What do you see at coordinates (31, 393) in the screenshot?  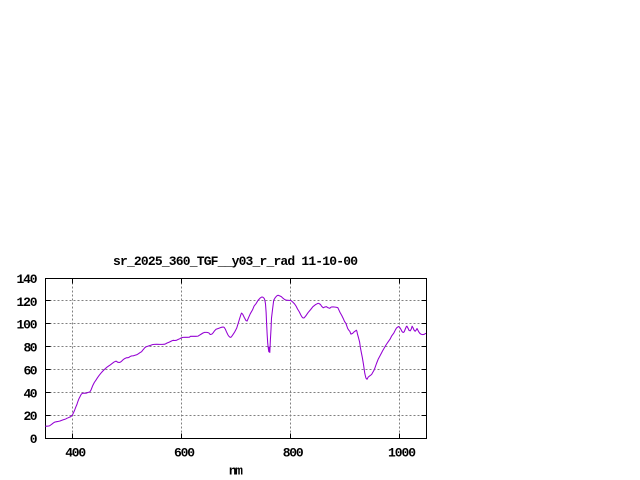 I see `svg-text: 40` at bounding box center [31, 393].